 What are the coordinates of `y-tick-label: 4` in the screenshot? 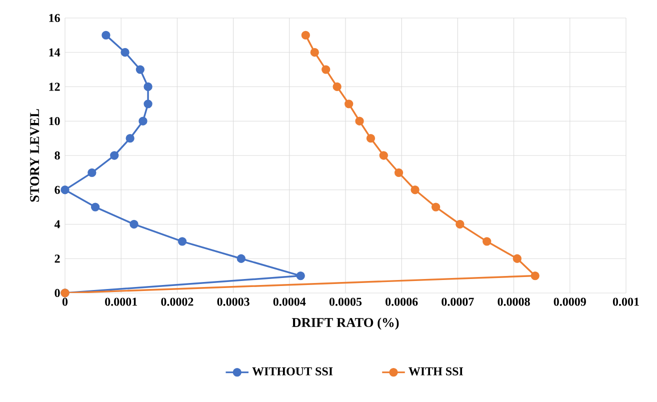 It's located at (57, 224).